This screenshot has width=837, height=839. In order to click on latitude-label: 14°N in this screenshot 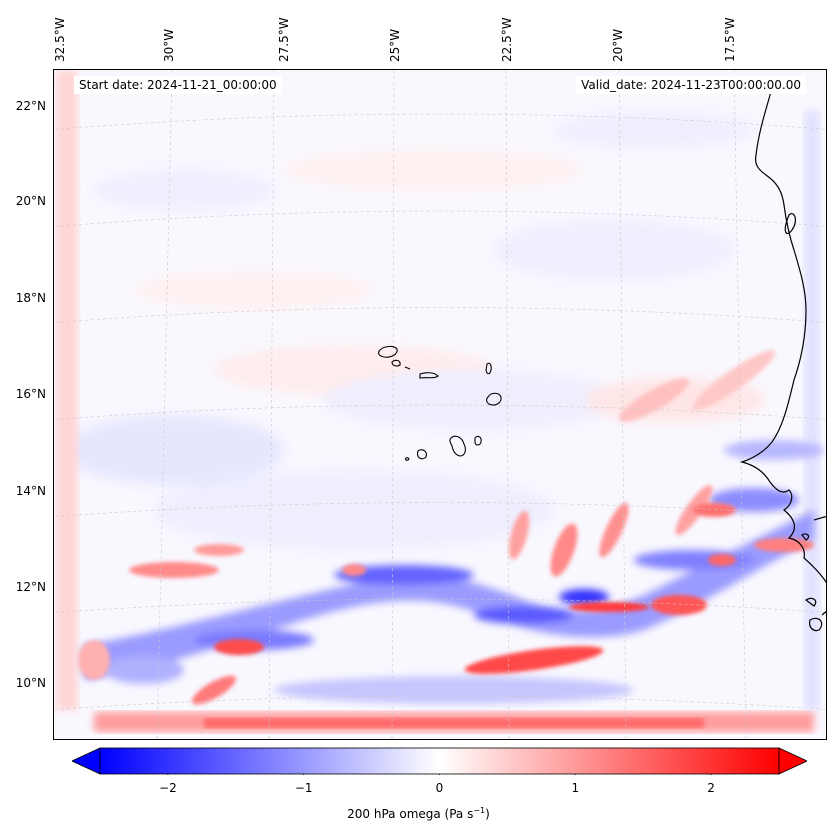, I will do `click(30, 491)`.